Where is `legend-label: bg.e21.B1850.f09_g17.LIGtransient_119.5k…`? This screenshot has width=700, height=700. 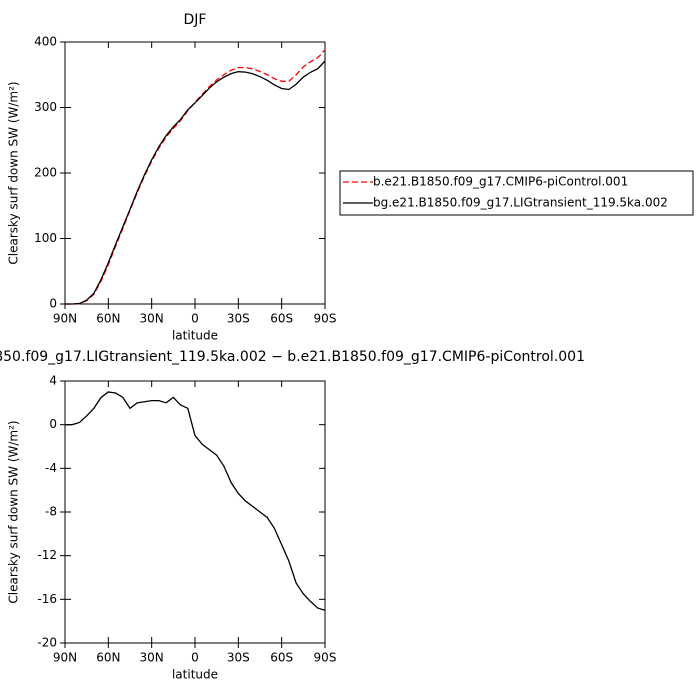 legend-label: bg.e21.B1850.f09_g17.LIGtransient_119.5k… is located at coordinates (520, 203).